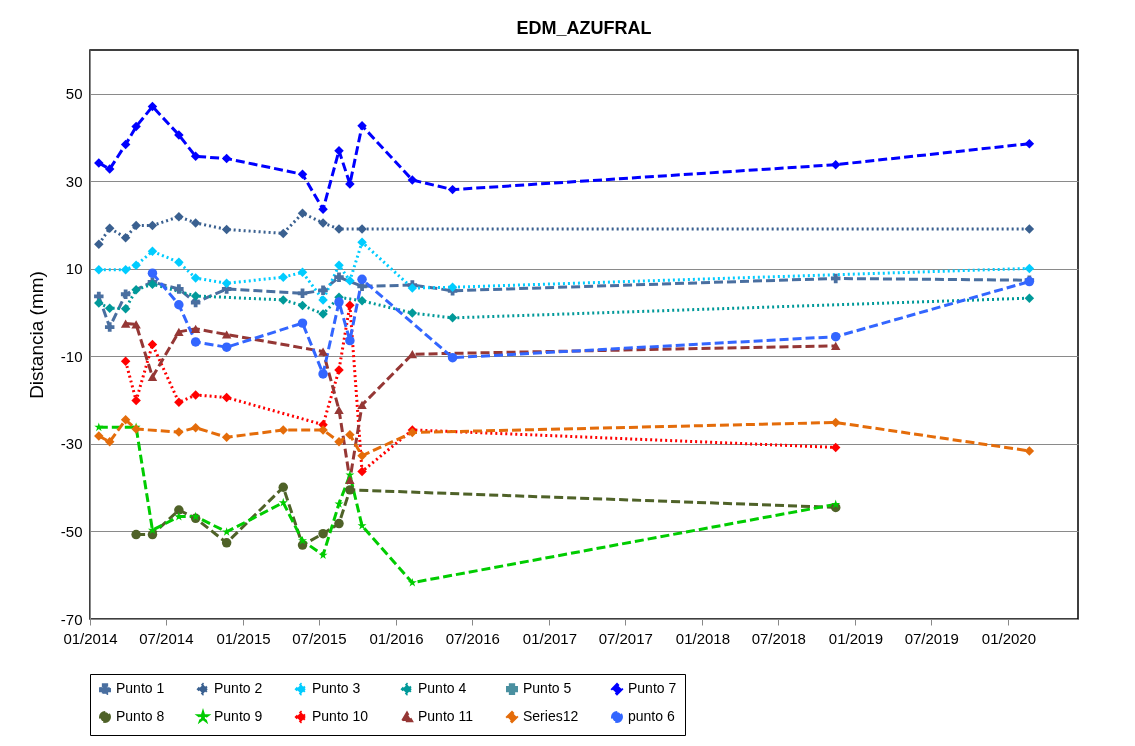 The image size is (1135, 746). I want to click on y-tick-label: 50, so click(74, 94).